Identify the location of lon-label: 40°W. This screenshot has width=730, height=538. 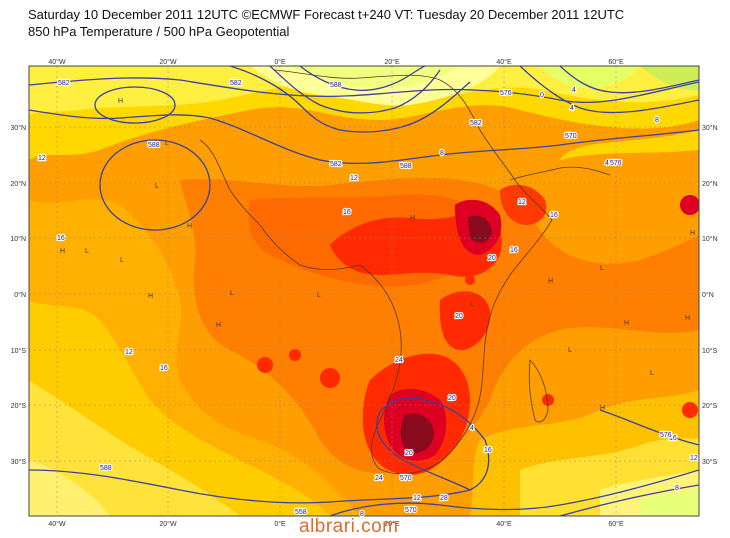
(57, 524).